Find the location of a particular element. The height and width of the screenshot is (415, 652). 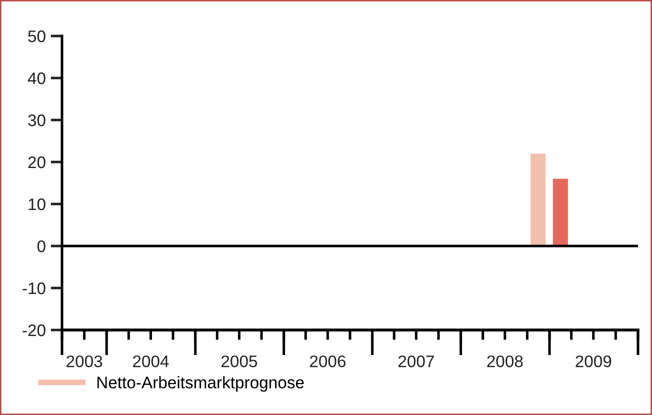

x-tick-label: 2007 is located at coordinates (416, 361).